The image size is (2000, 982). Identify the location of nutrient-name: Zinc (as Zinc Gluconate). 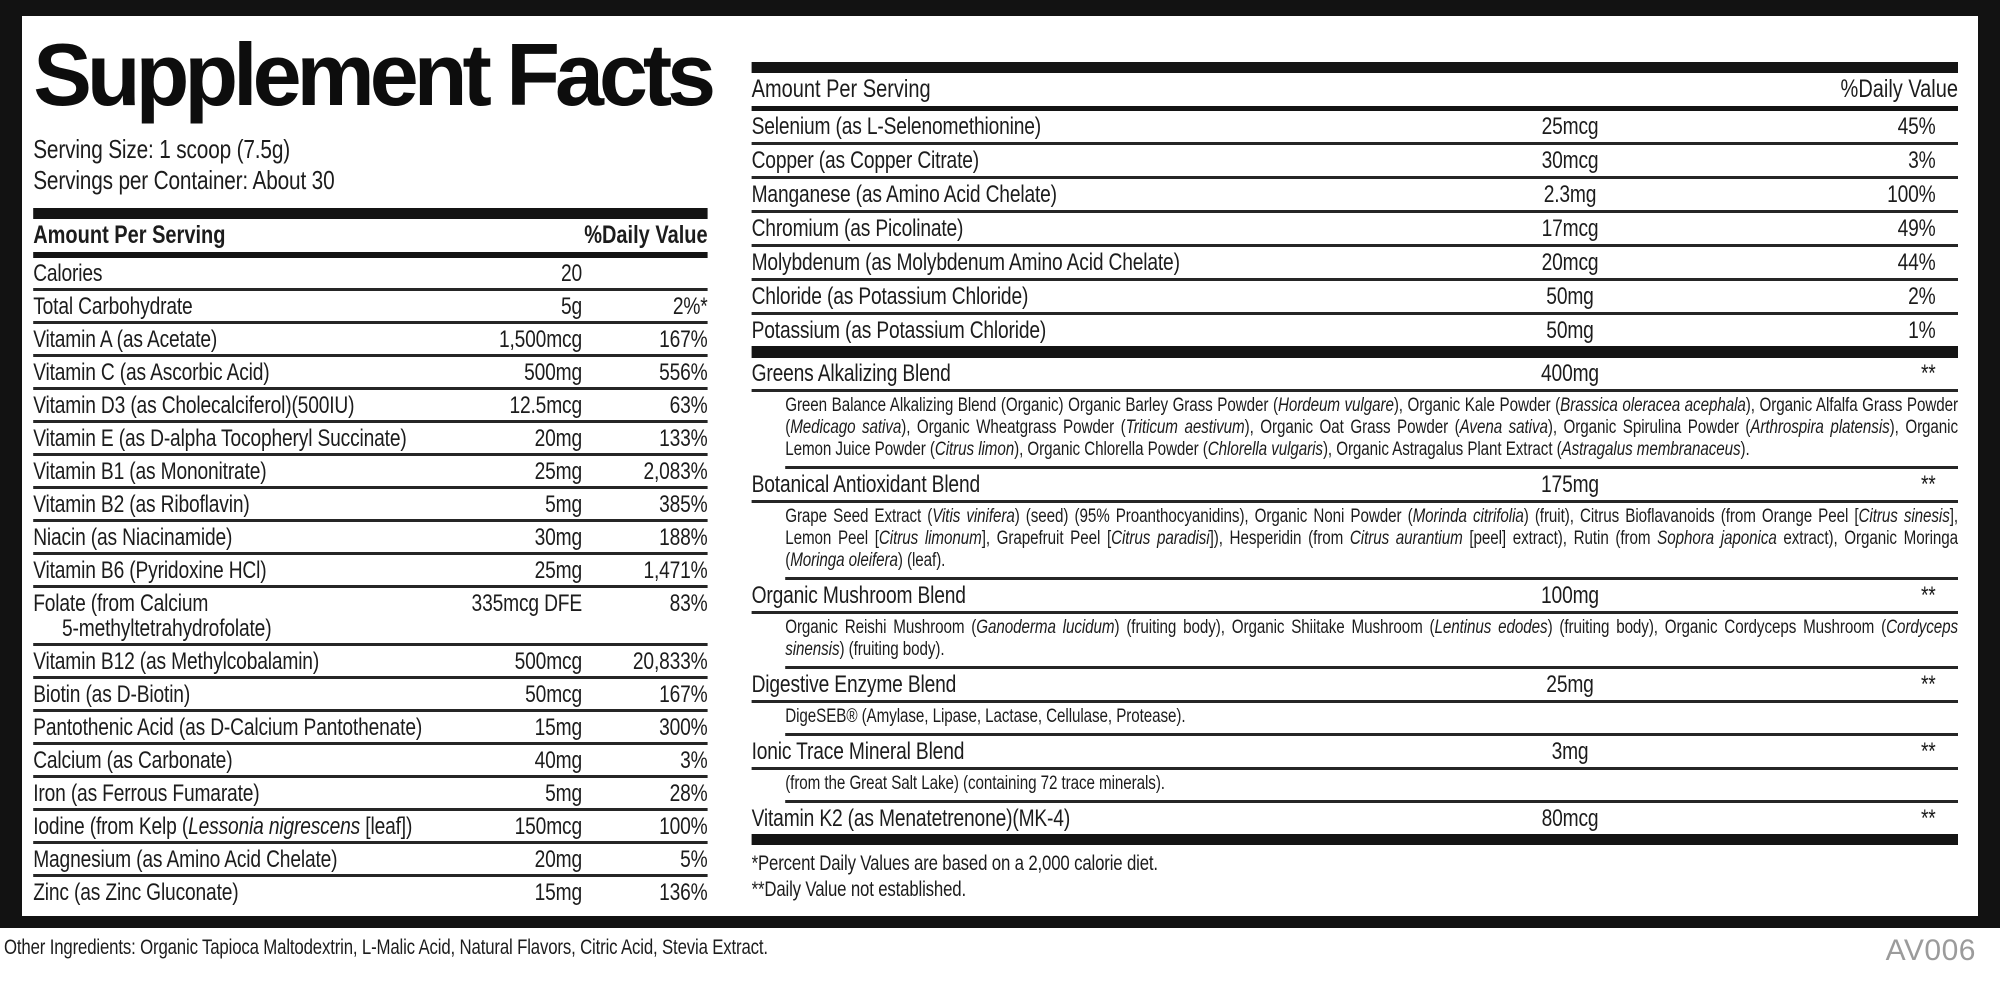
(136, 892).